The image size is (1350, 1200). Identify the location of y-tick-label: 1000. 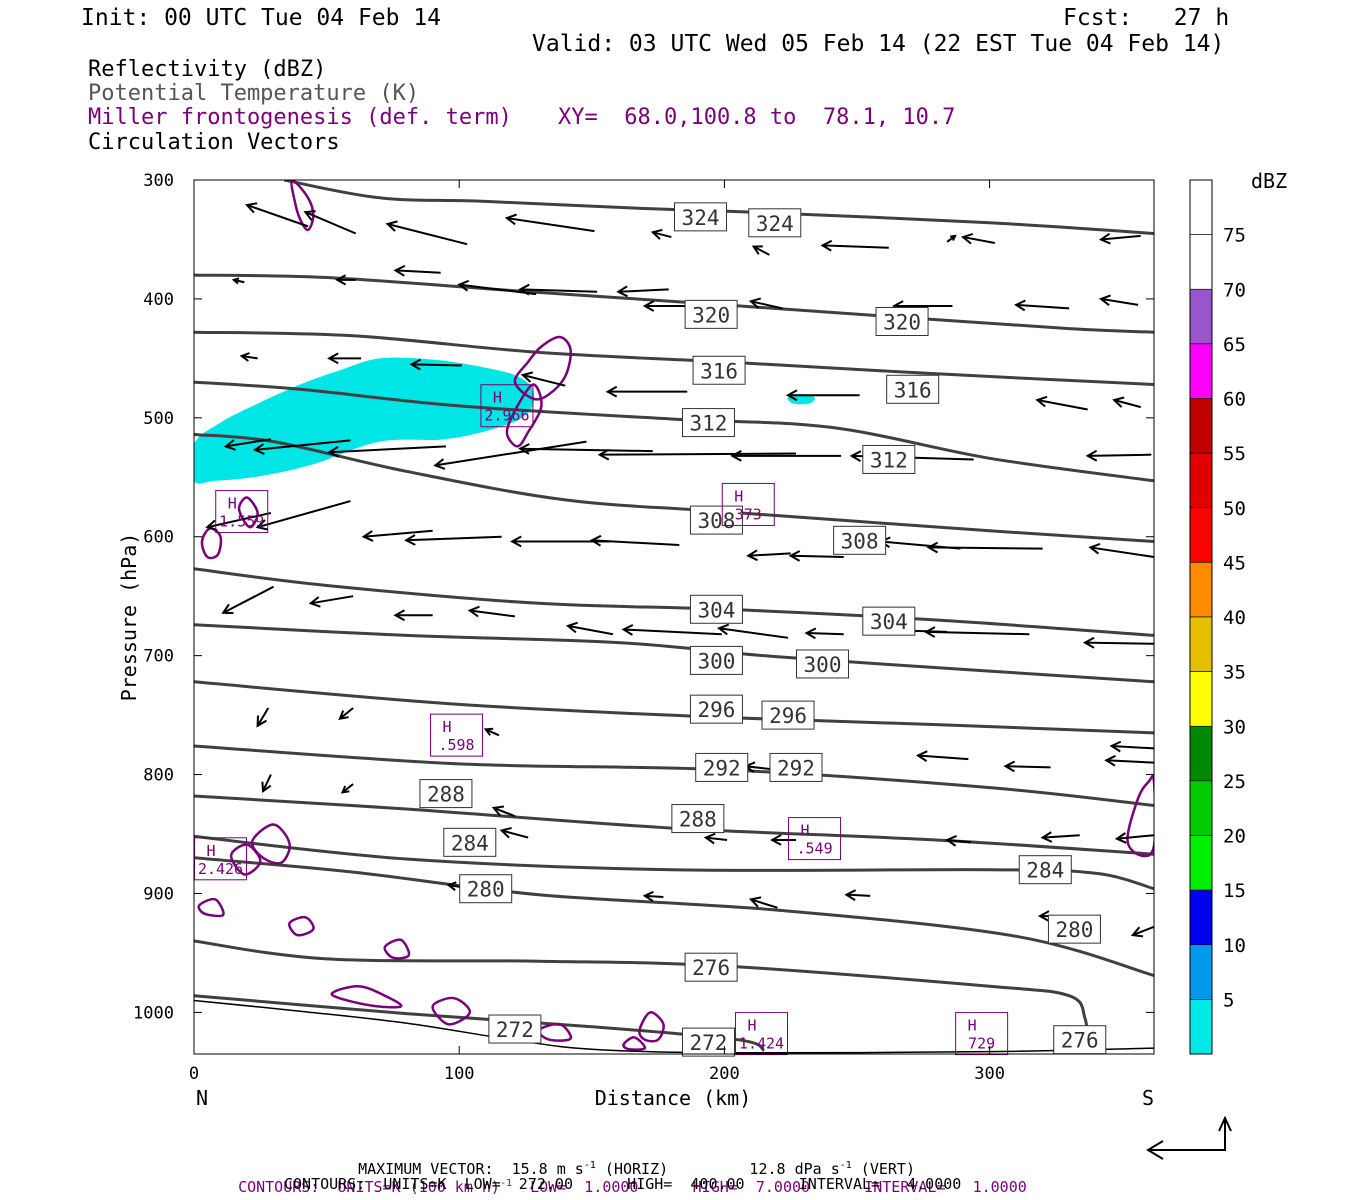
(153, 1013).